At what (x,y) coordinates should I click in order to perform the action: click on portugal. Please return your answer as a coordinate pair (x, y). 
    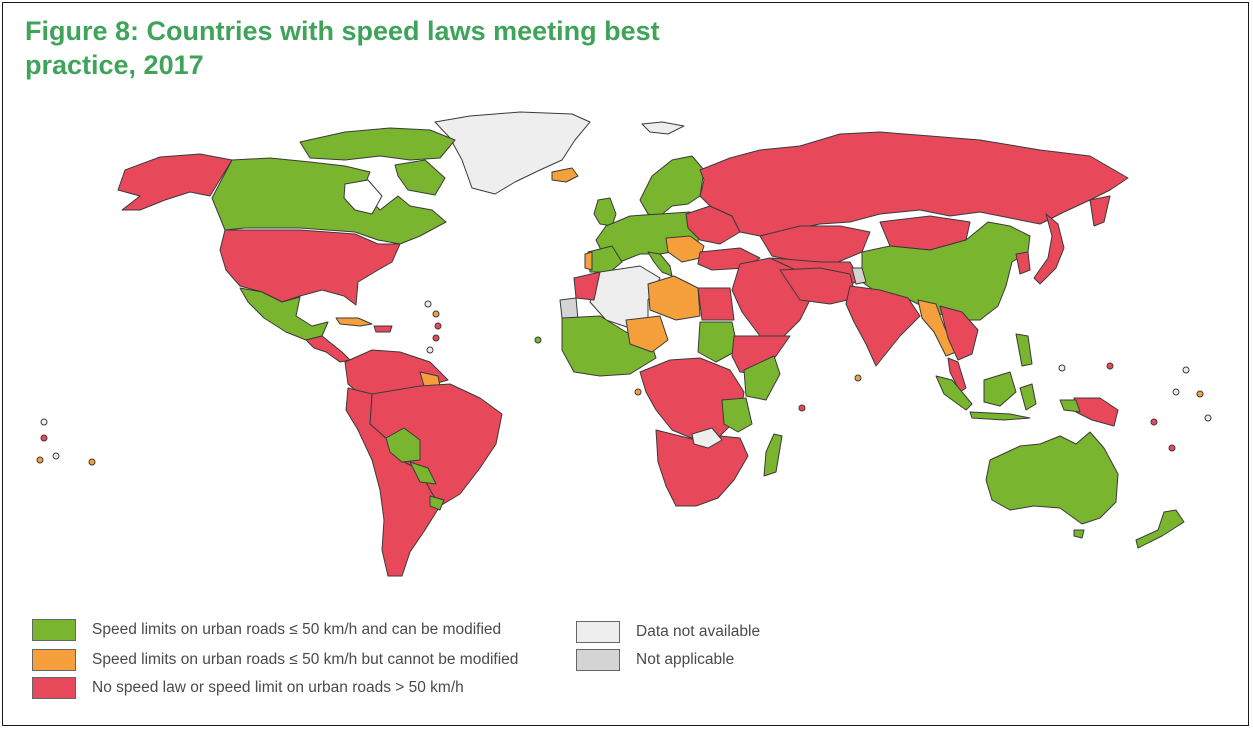
    Looking at the image, I should click on (588, 261).